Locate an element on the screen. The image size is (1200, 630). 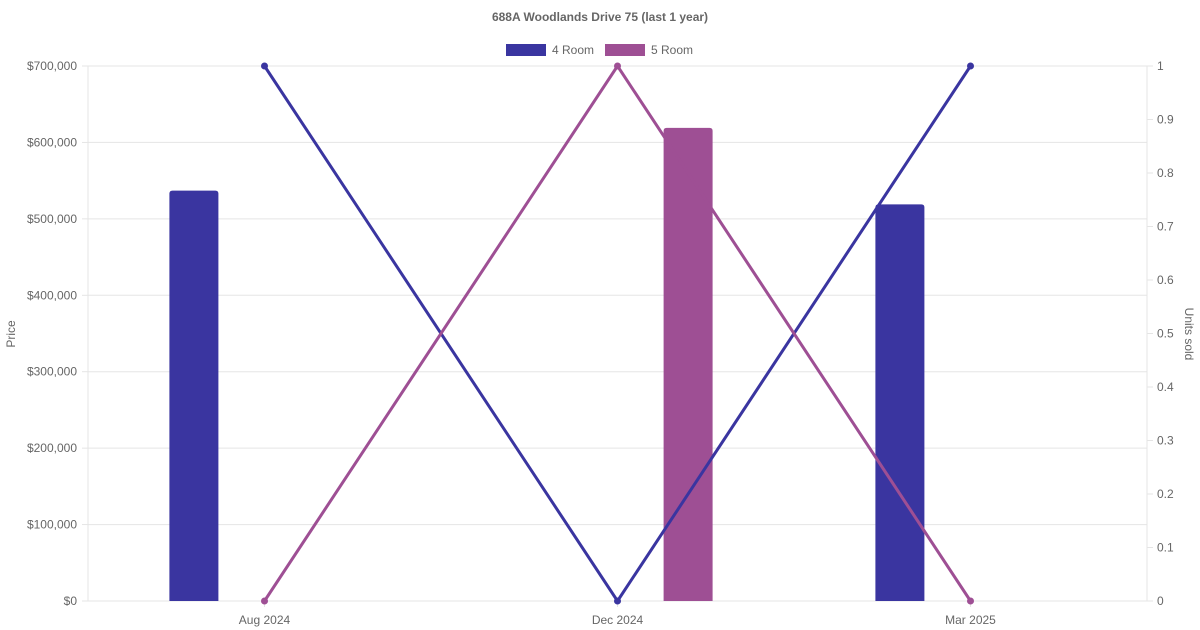
right-tick-label: 0 is located at coordinates (1160, 601).